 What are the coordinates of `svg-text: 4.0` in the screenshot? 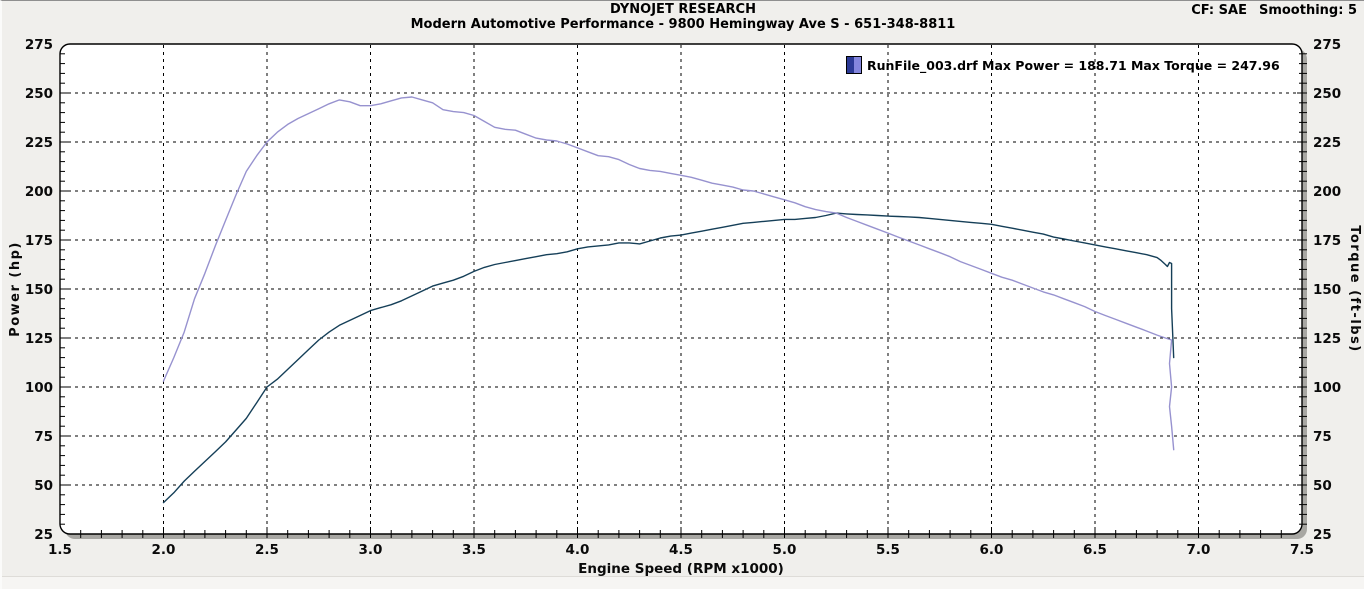 It's located at (578, 550).